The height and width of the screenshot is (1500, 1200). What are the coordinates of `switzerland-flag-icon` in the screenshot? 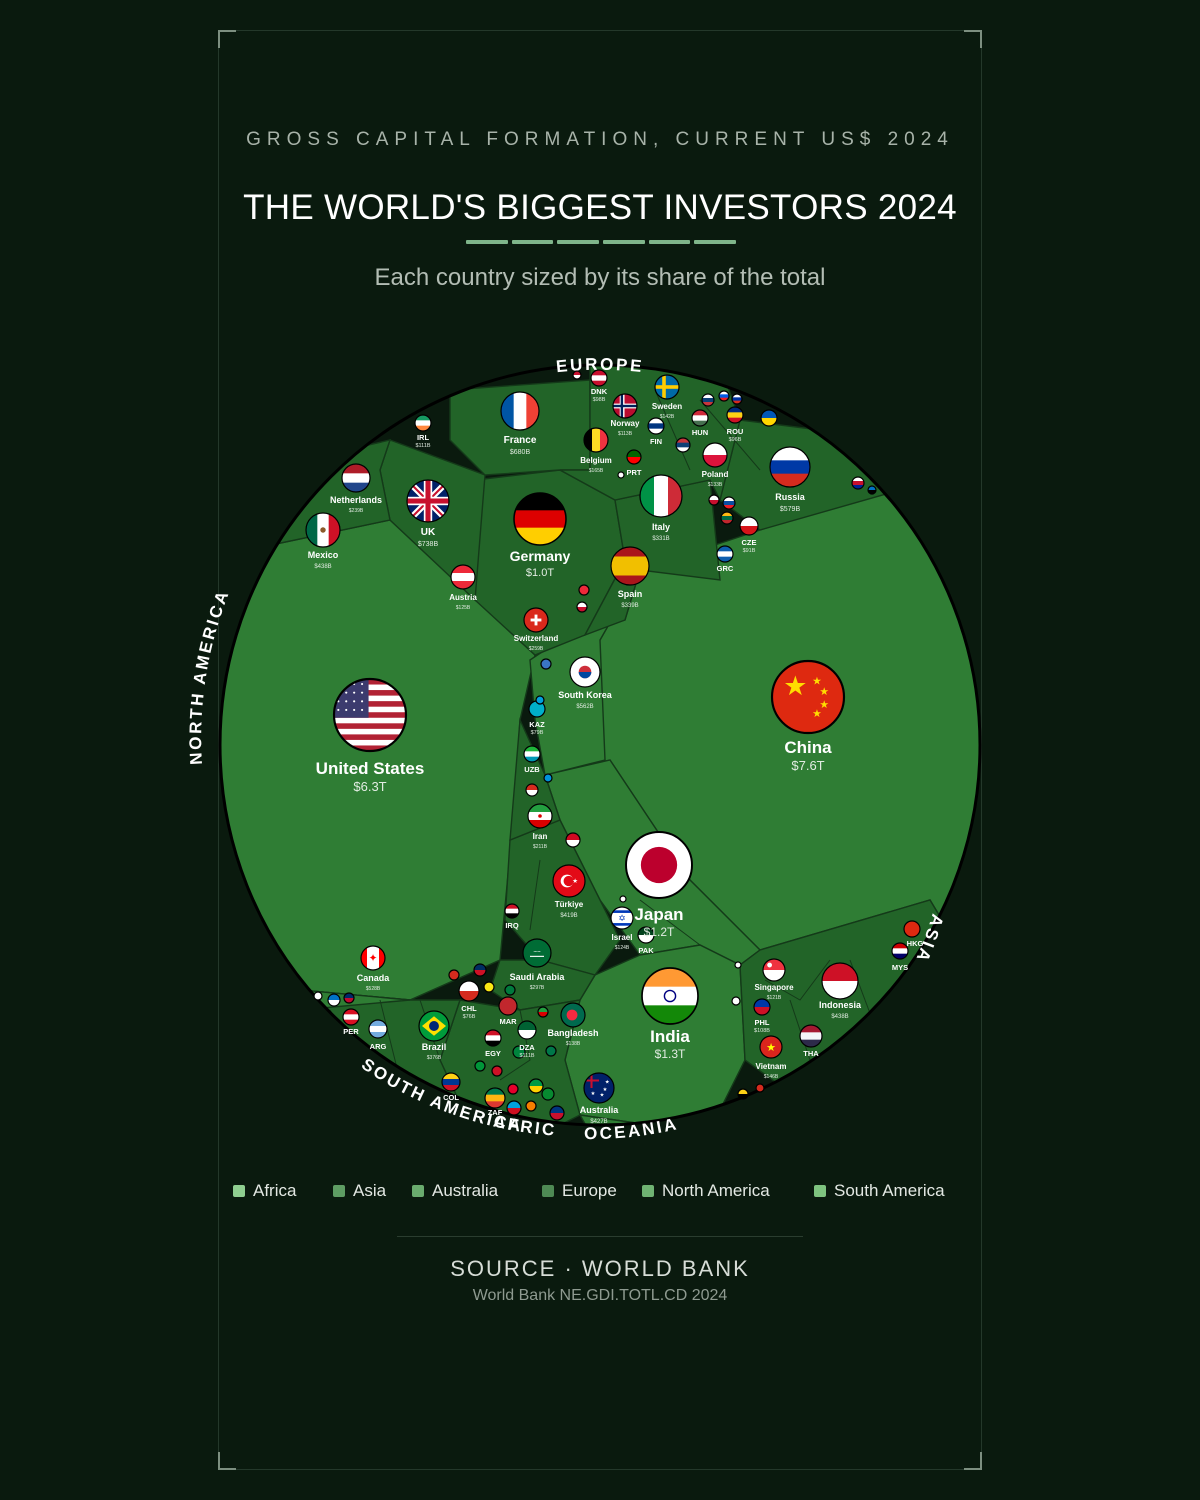 It's located at (536, 620).